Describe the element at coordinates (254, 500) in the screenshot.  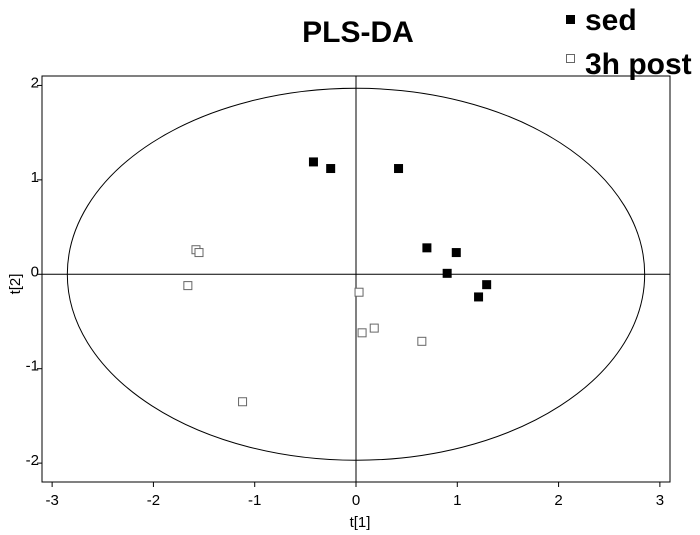
I see `x-tick-label: -1` at that location.